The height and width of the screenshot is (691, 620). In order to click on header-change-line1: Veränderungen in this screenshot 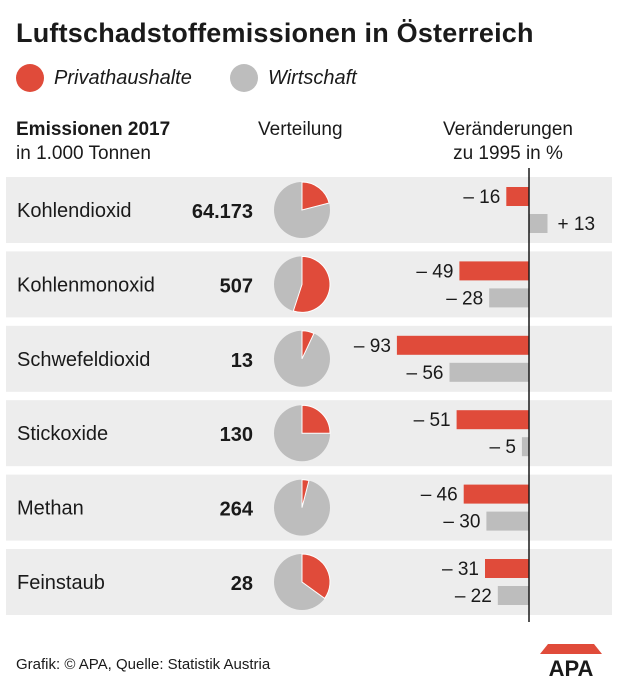, I will do `click(508, 129)`.